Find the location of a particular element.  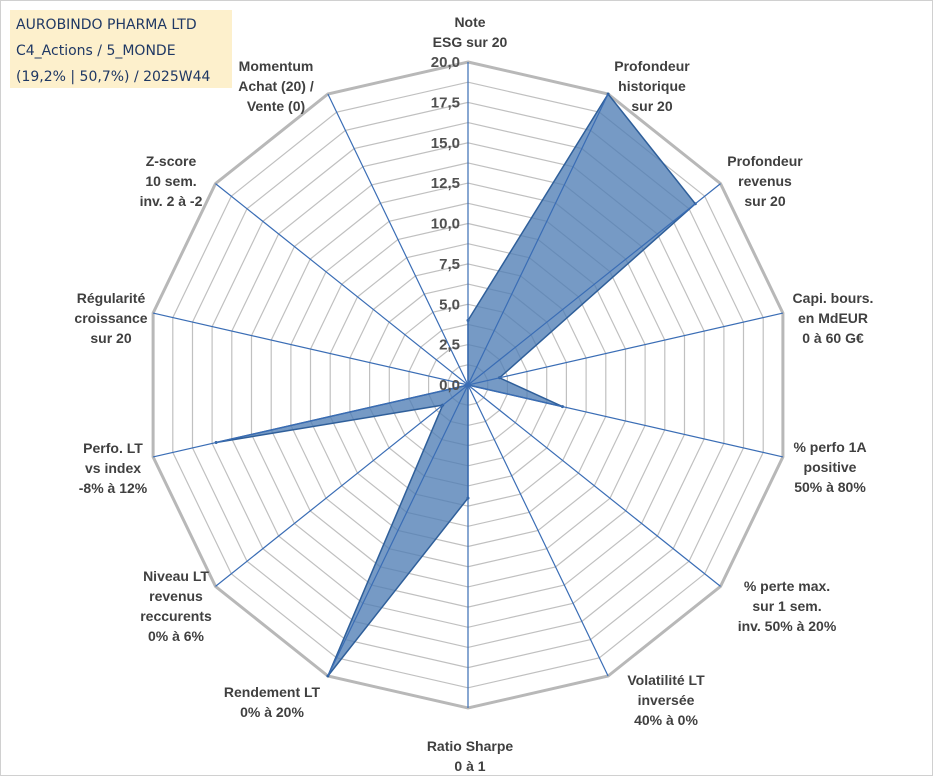

category-label-line: Volatilité LT is located at coordinates (666, 680).